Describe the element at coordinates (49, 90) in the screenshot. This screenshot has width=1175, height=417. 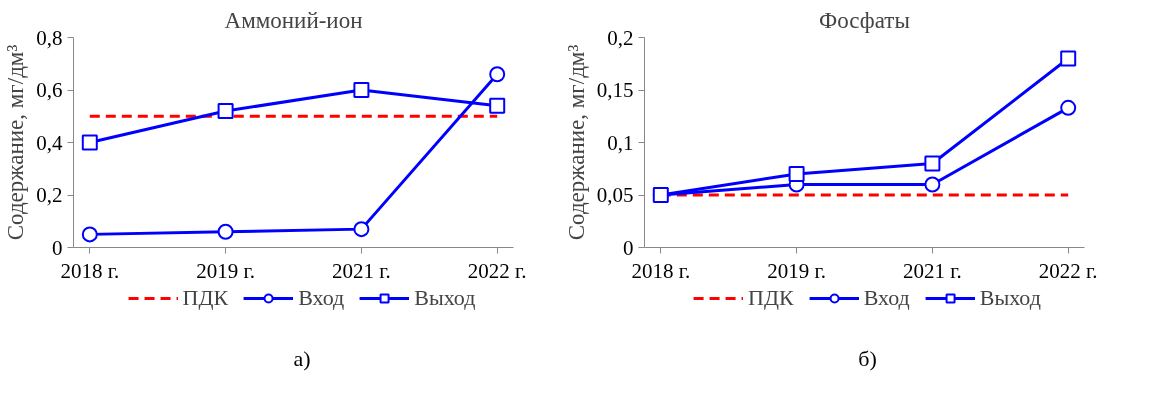
I see `y-tick-label: 0,6` at that location.